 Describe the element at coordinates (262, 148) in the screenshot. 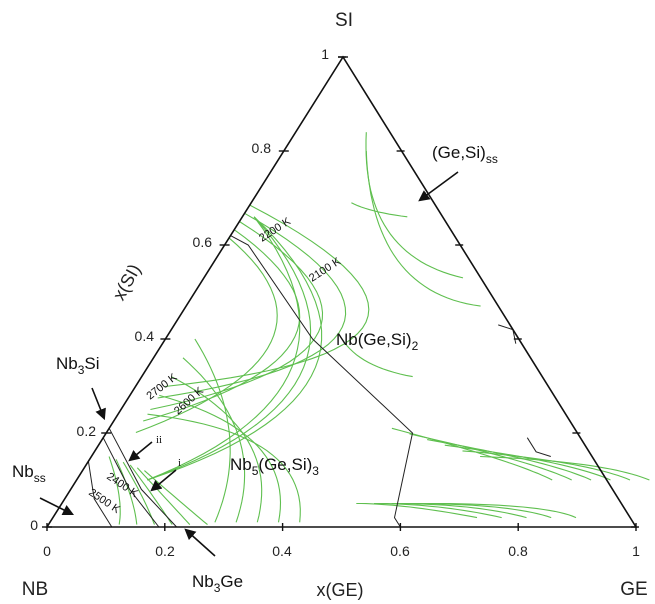

I see `y-tick-label: 0.8` at that location.